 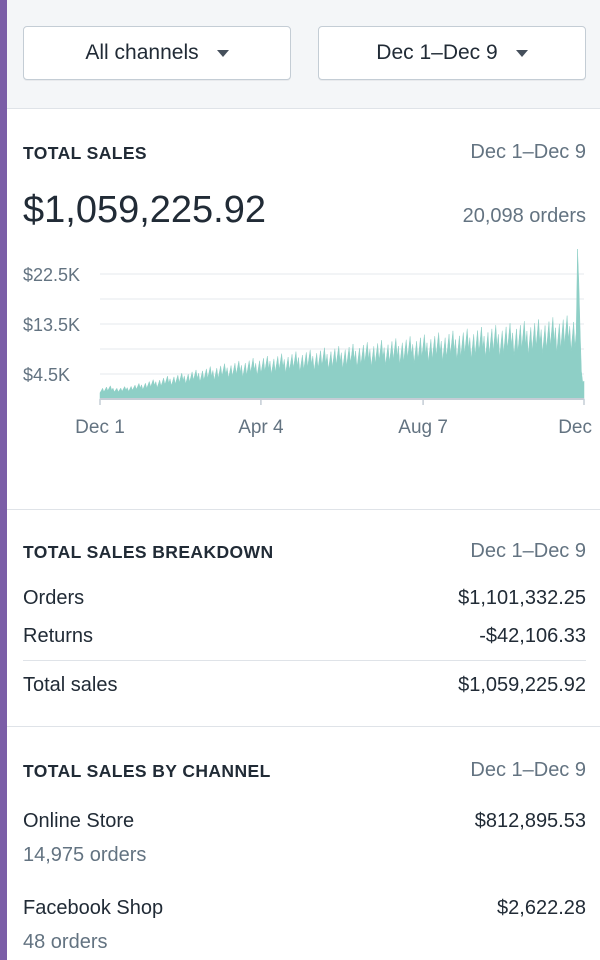 What do you see at coordinates (79, 820) in the screenshot?
I see `channel-name: Online Store` at bounding box center [79, 820].